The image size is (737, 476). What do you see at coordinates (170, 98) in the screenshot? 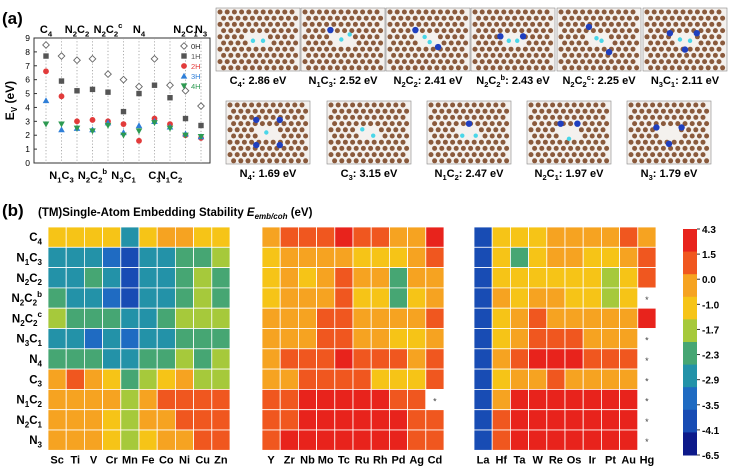
I see `data-point-1h` at bounding box center [170, 98].